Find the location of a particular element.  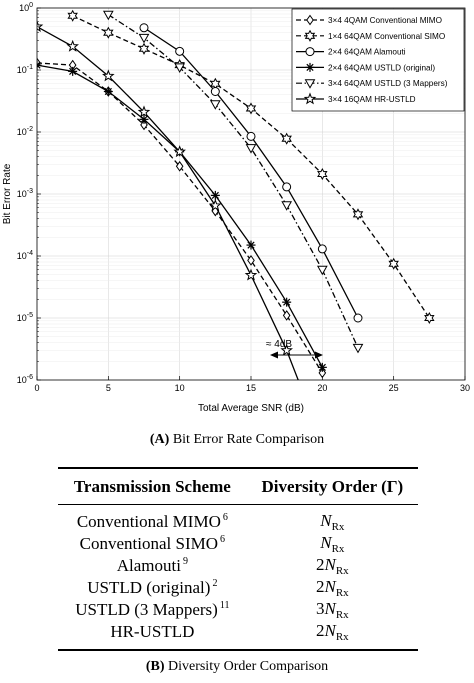

scheme-cell: USTLD (original) 2 is located at coordinates (152, 588).